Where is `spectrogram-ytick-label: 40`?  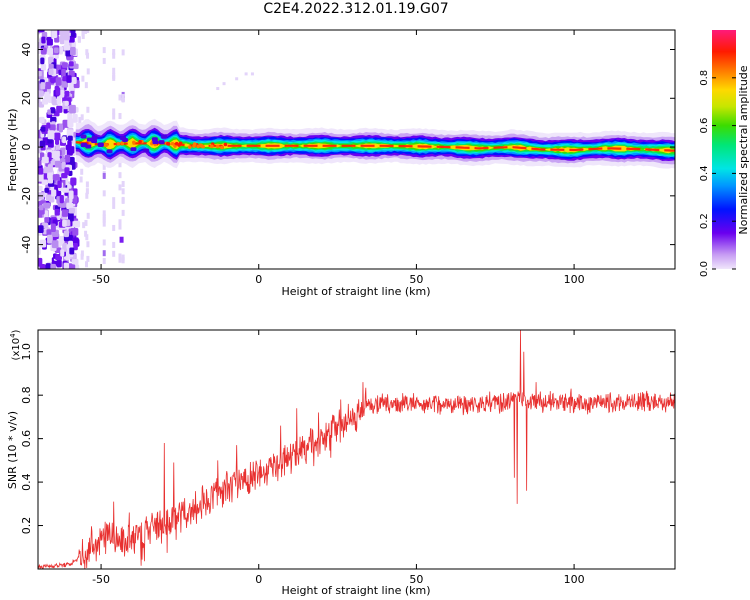
spectrogram-ytick-label: 40 is located at coordinates (26, 50).